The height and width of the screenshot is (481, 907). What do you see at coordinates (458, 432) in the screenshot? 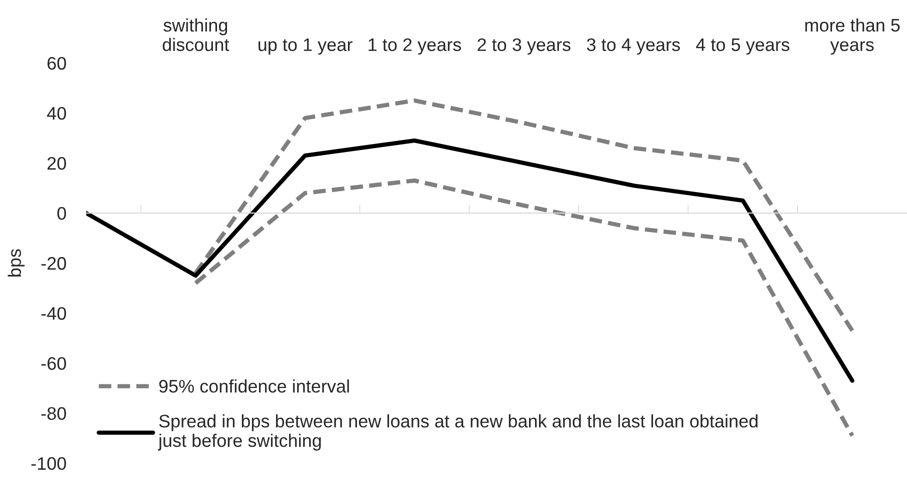
I see `legend-label: Spread in bps between new loans at a new bank and the last loan obtained just before switching` at bounding box center [458, 432].